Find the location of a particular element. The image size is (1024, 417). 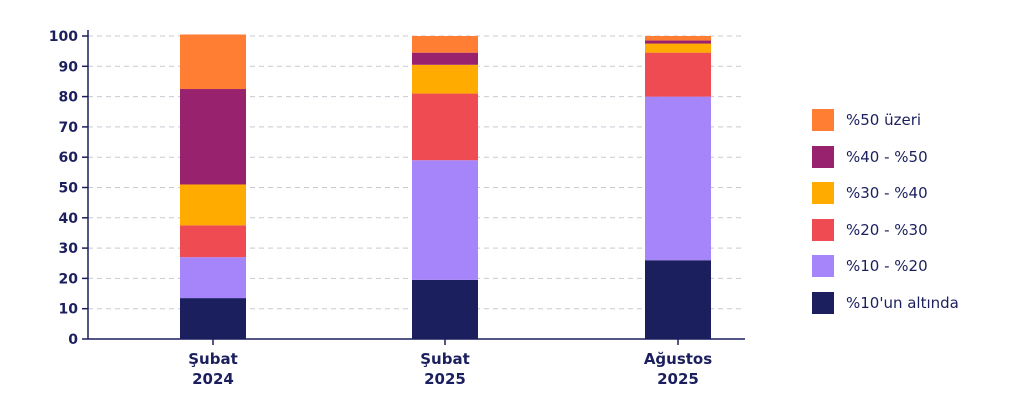

y-tick-label: 20 is located at coordinates (69, 279).